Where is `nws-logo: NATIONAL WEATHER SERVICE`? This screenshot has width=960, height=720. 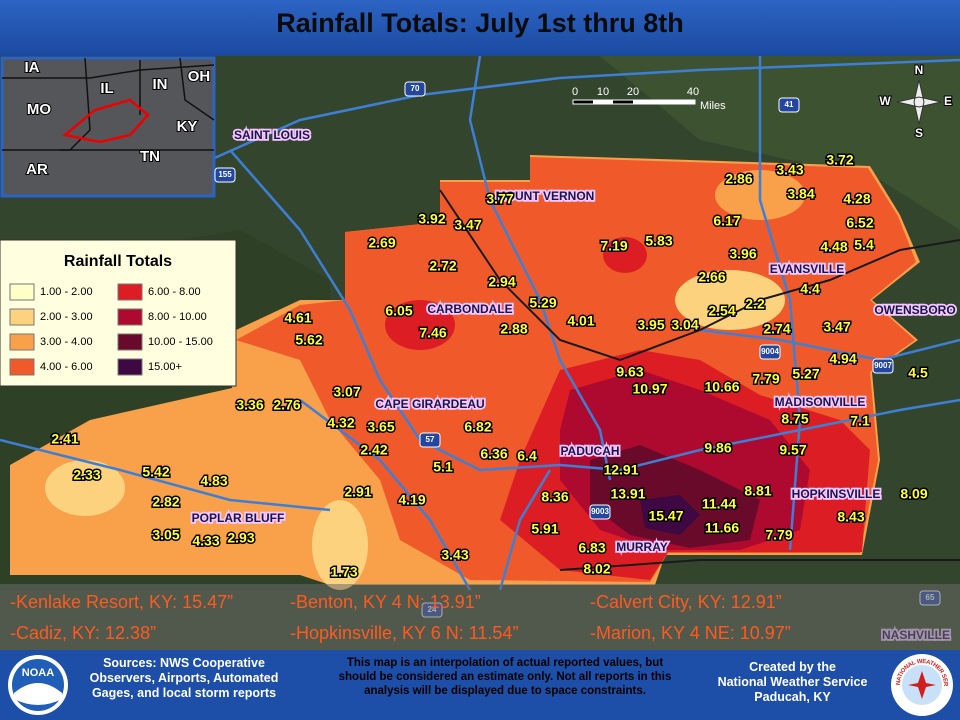 nws-logo: NATIONAL WEATHER SERVICE is located at coordinates (921, 684).